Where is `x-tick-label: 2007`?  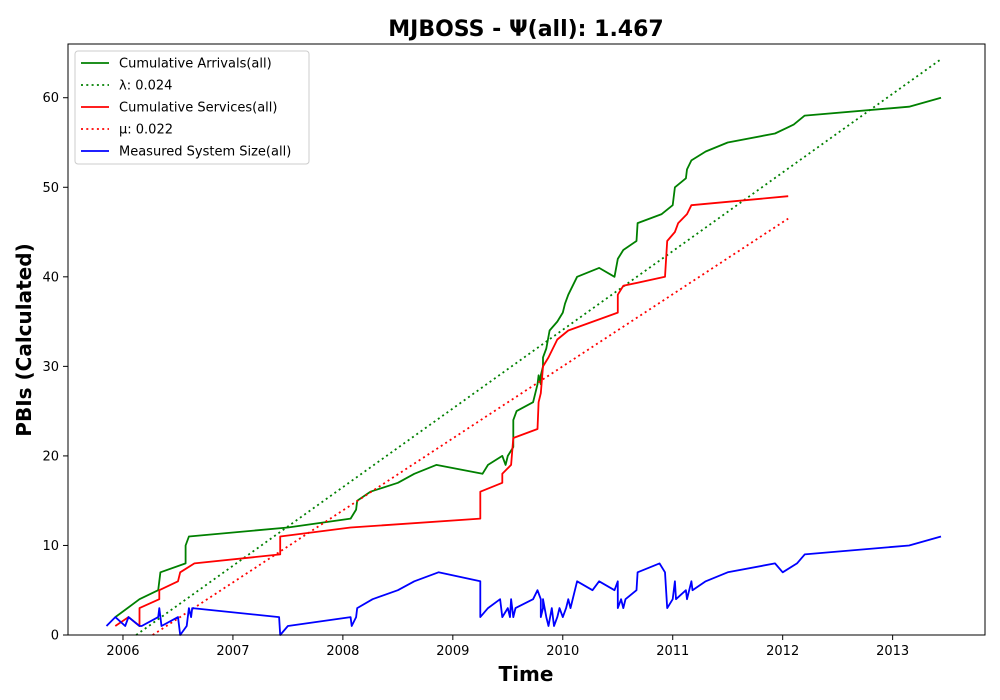 x-tick-label: 2007 is located at coordinates (232, 651).